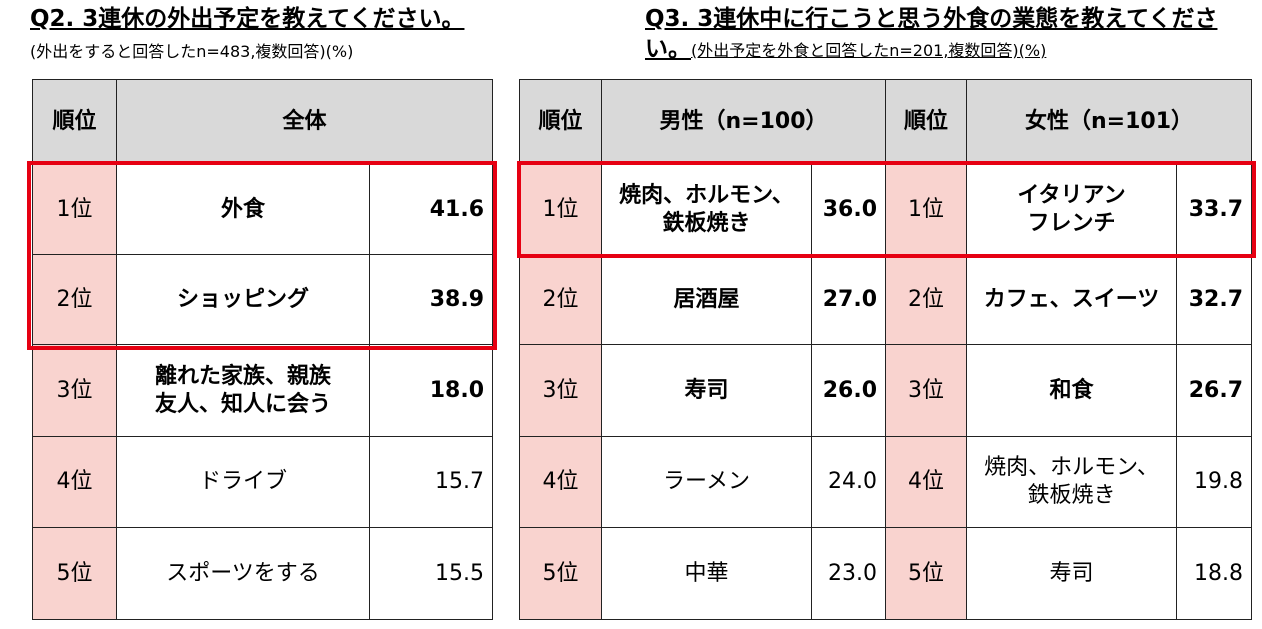  What do you see at coordinates (1214, 390) in the screenshot?
I see `value-cell: 26.7` at bounding box center [1214, 390].